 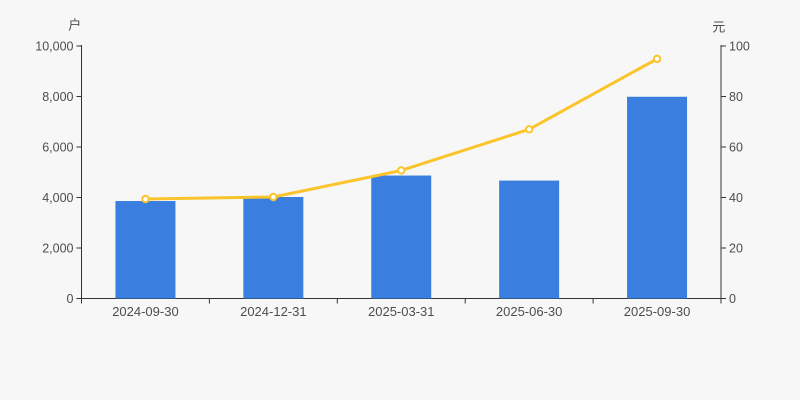 I want to click on left-axis-unit-label: 户, so click(x=75, y=25).